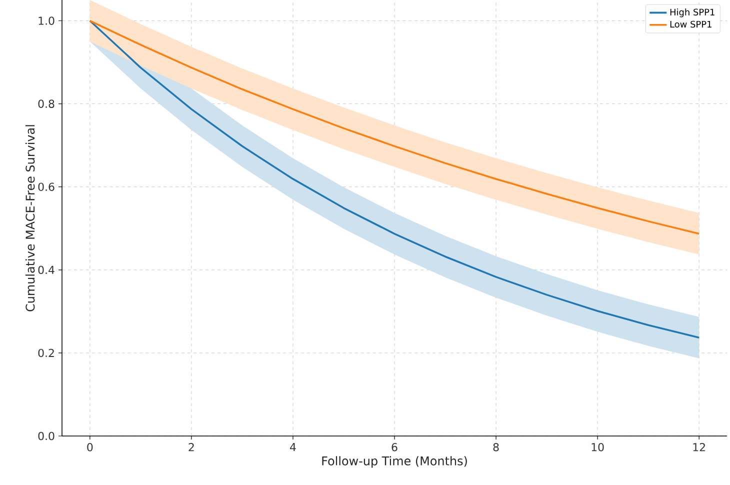 This screenshot has width=730, height=485. What do you see at coordinates (46, 270) in the screenshot?
I see `y-tick-label: 0.4` at bounding box center [46, 270].